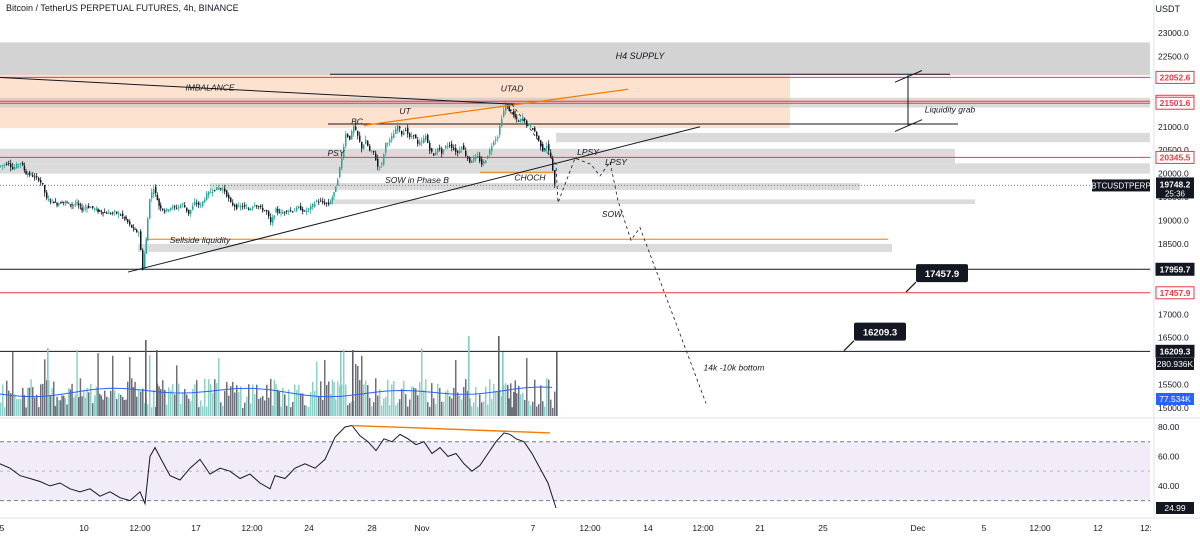 This screenshot has height=538, width=1200. What do you see at coordinates (276, 392) in the screenshot?
I see `volume-ma-line` at bounding box center [276, 392].